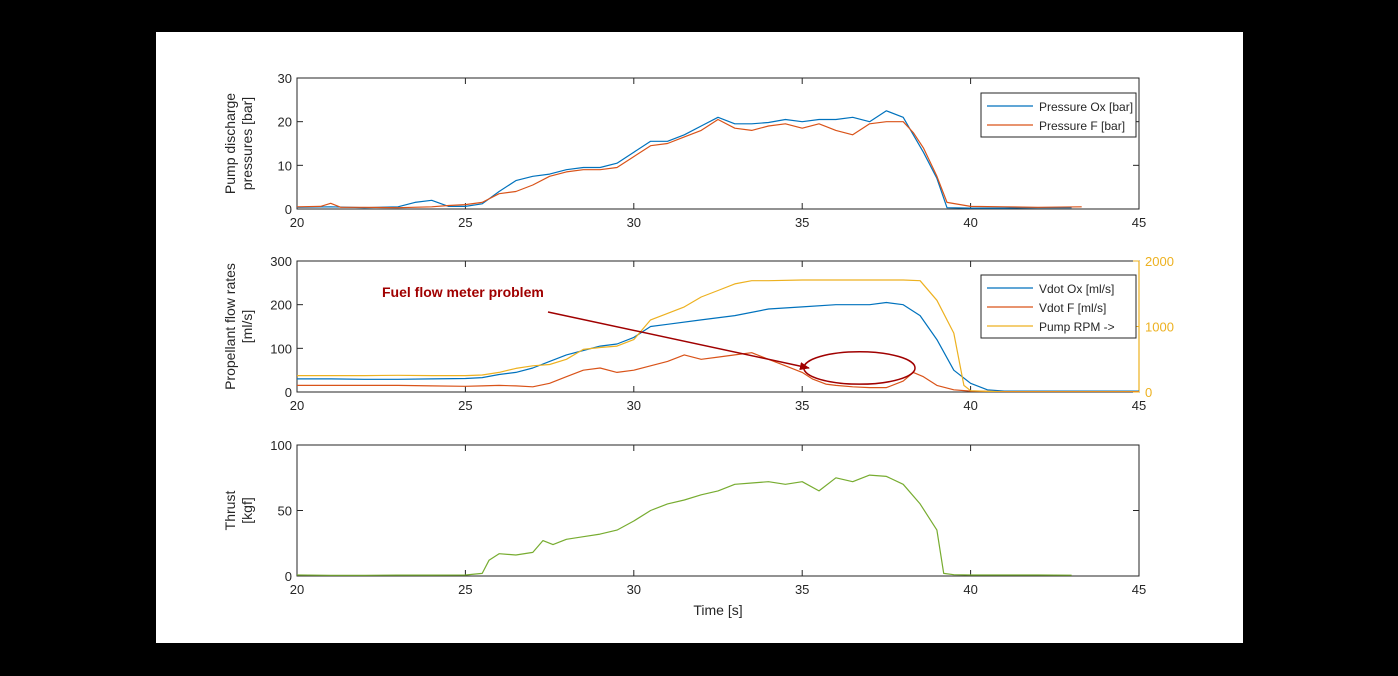 The image size is (1398, 676). I want to click on annotation-arrow, so click(678, 341).